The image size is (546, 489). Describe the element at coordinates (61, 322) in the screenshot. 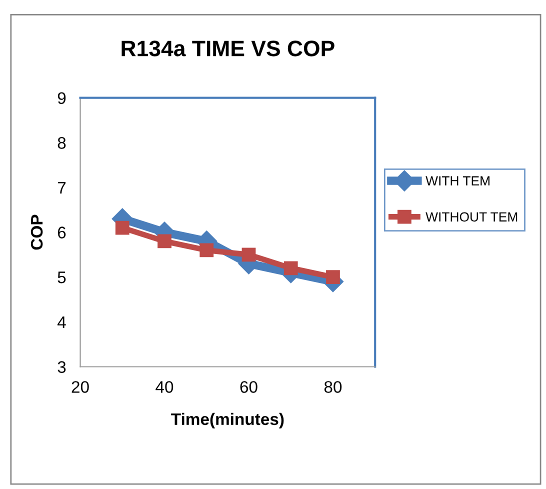

I see `y-tick-label: 4` at that location.